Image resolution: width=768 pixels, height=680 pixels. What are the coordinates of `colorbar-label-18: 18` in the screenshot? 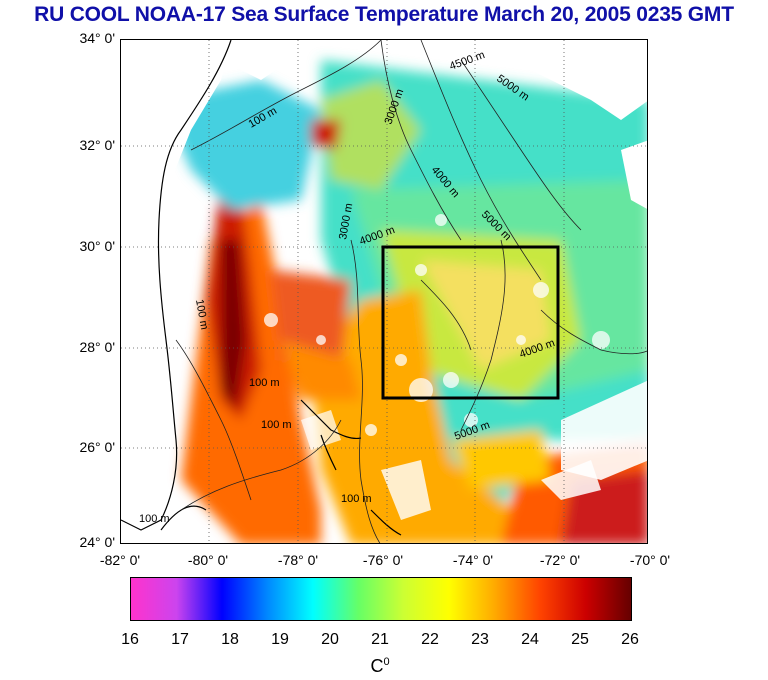 It's located at (230, 639).